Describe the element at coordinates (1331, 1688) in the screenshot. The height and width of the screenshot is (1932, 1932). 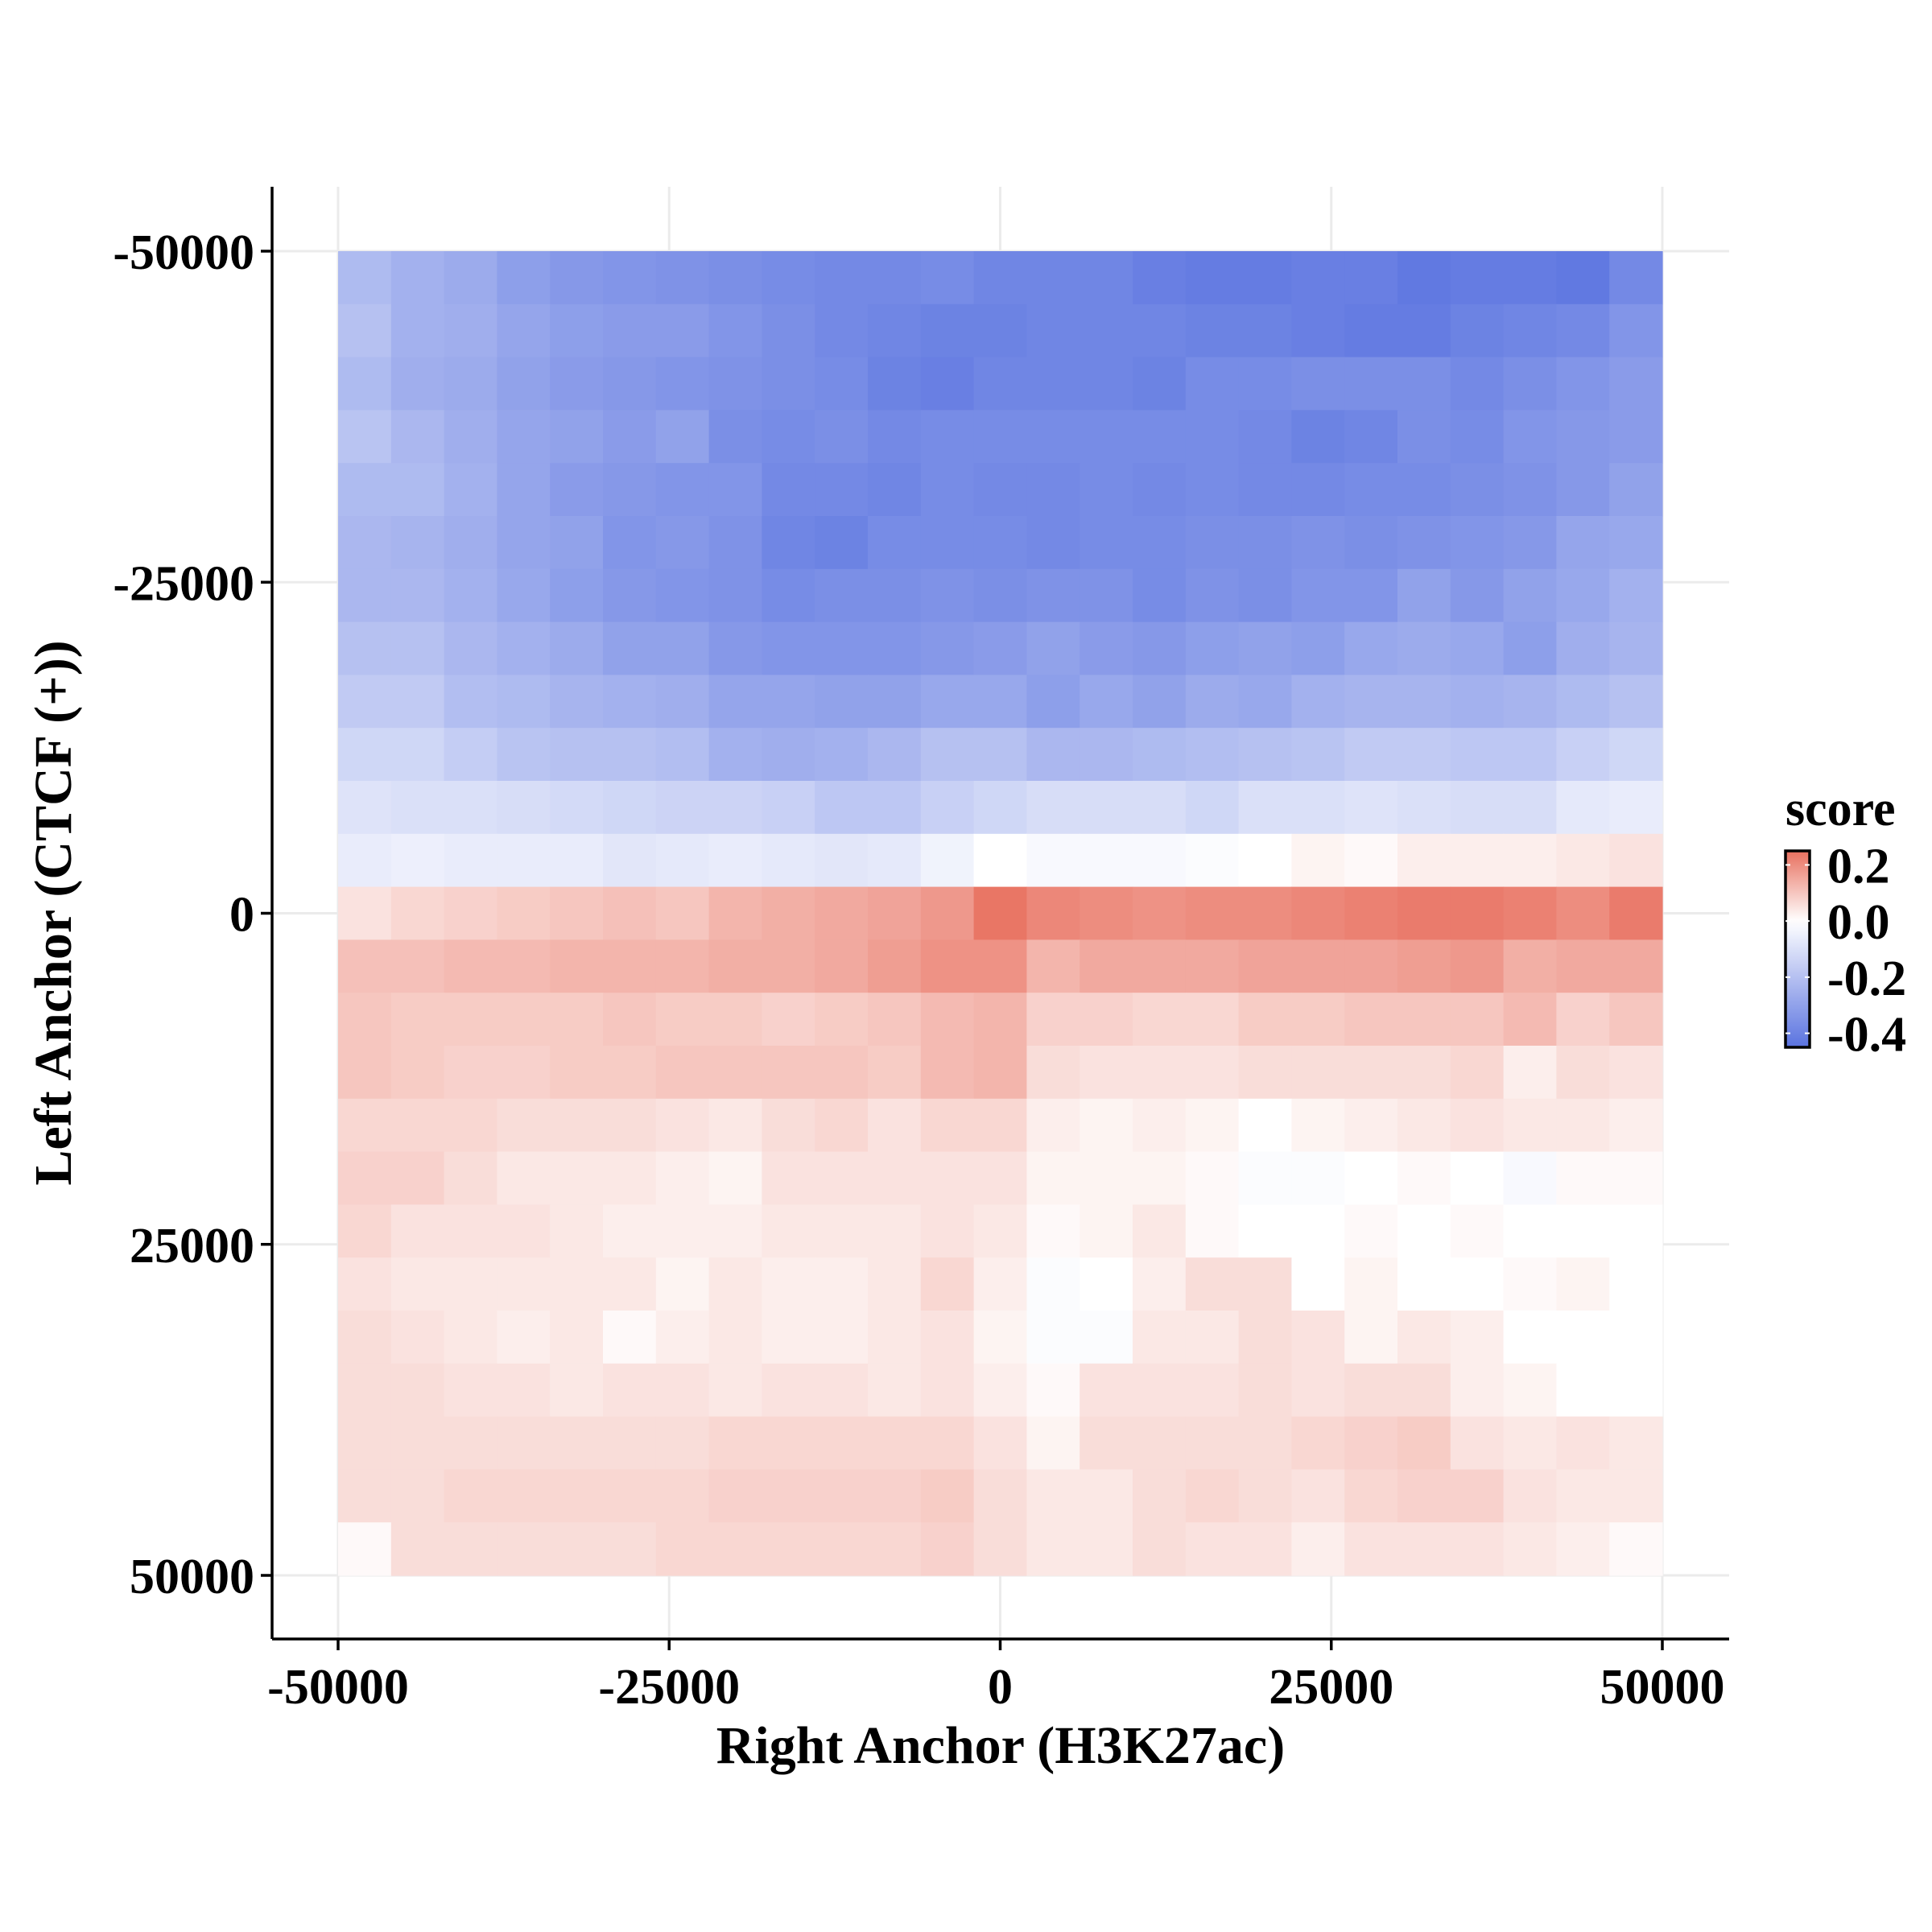
I see `x-tick-label: 25000` at that location.